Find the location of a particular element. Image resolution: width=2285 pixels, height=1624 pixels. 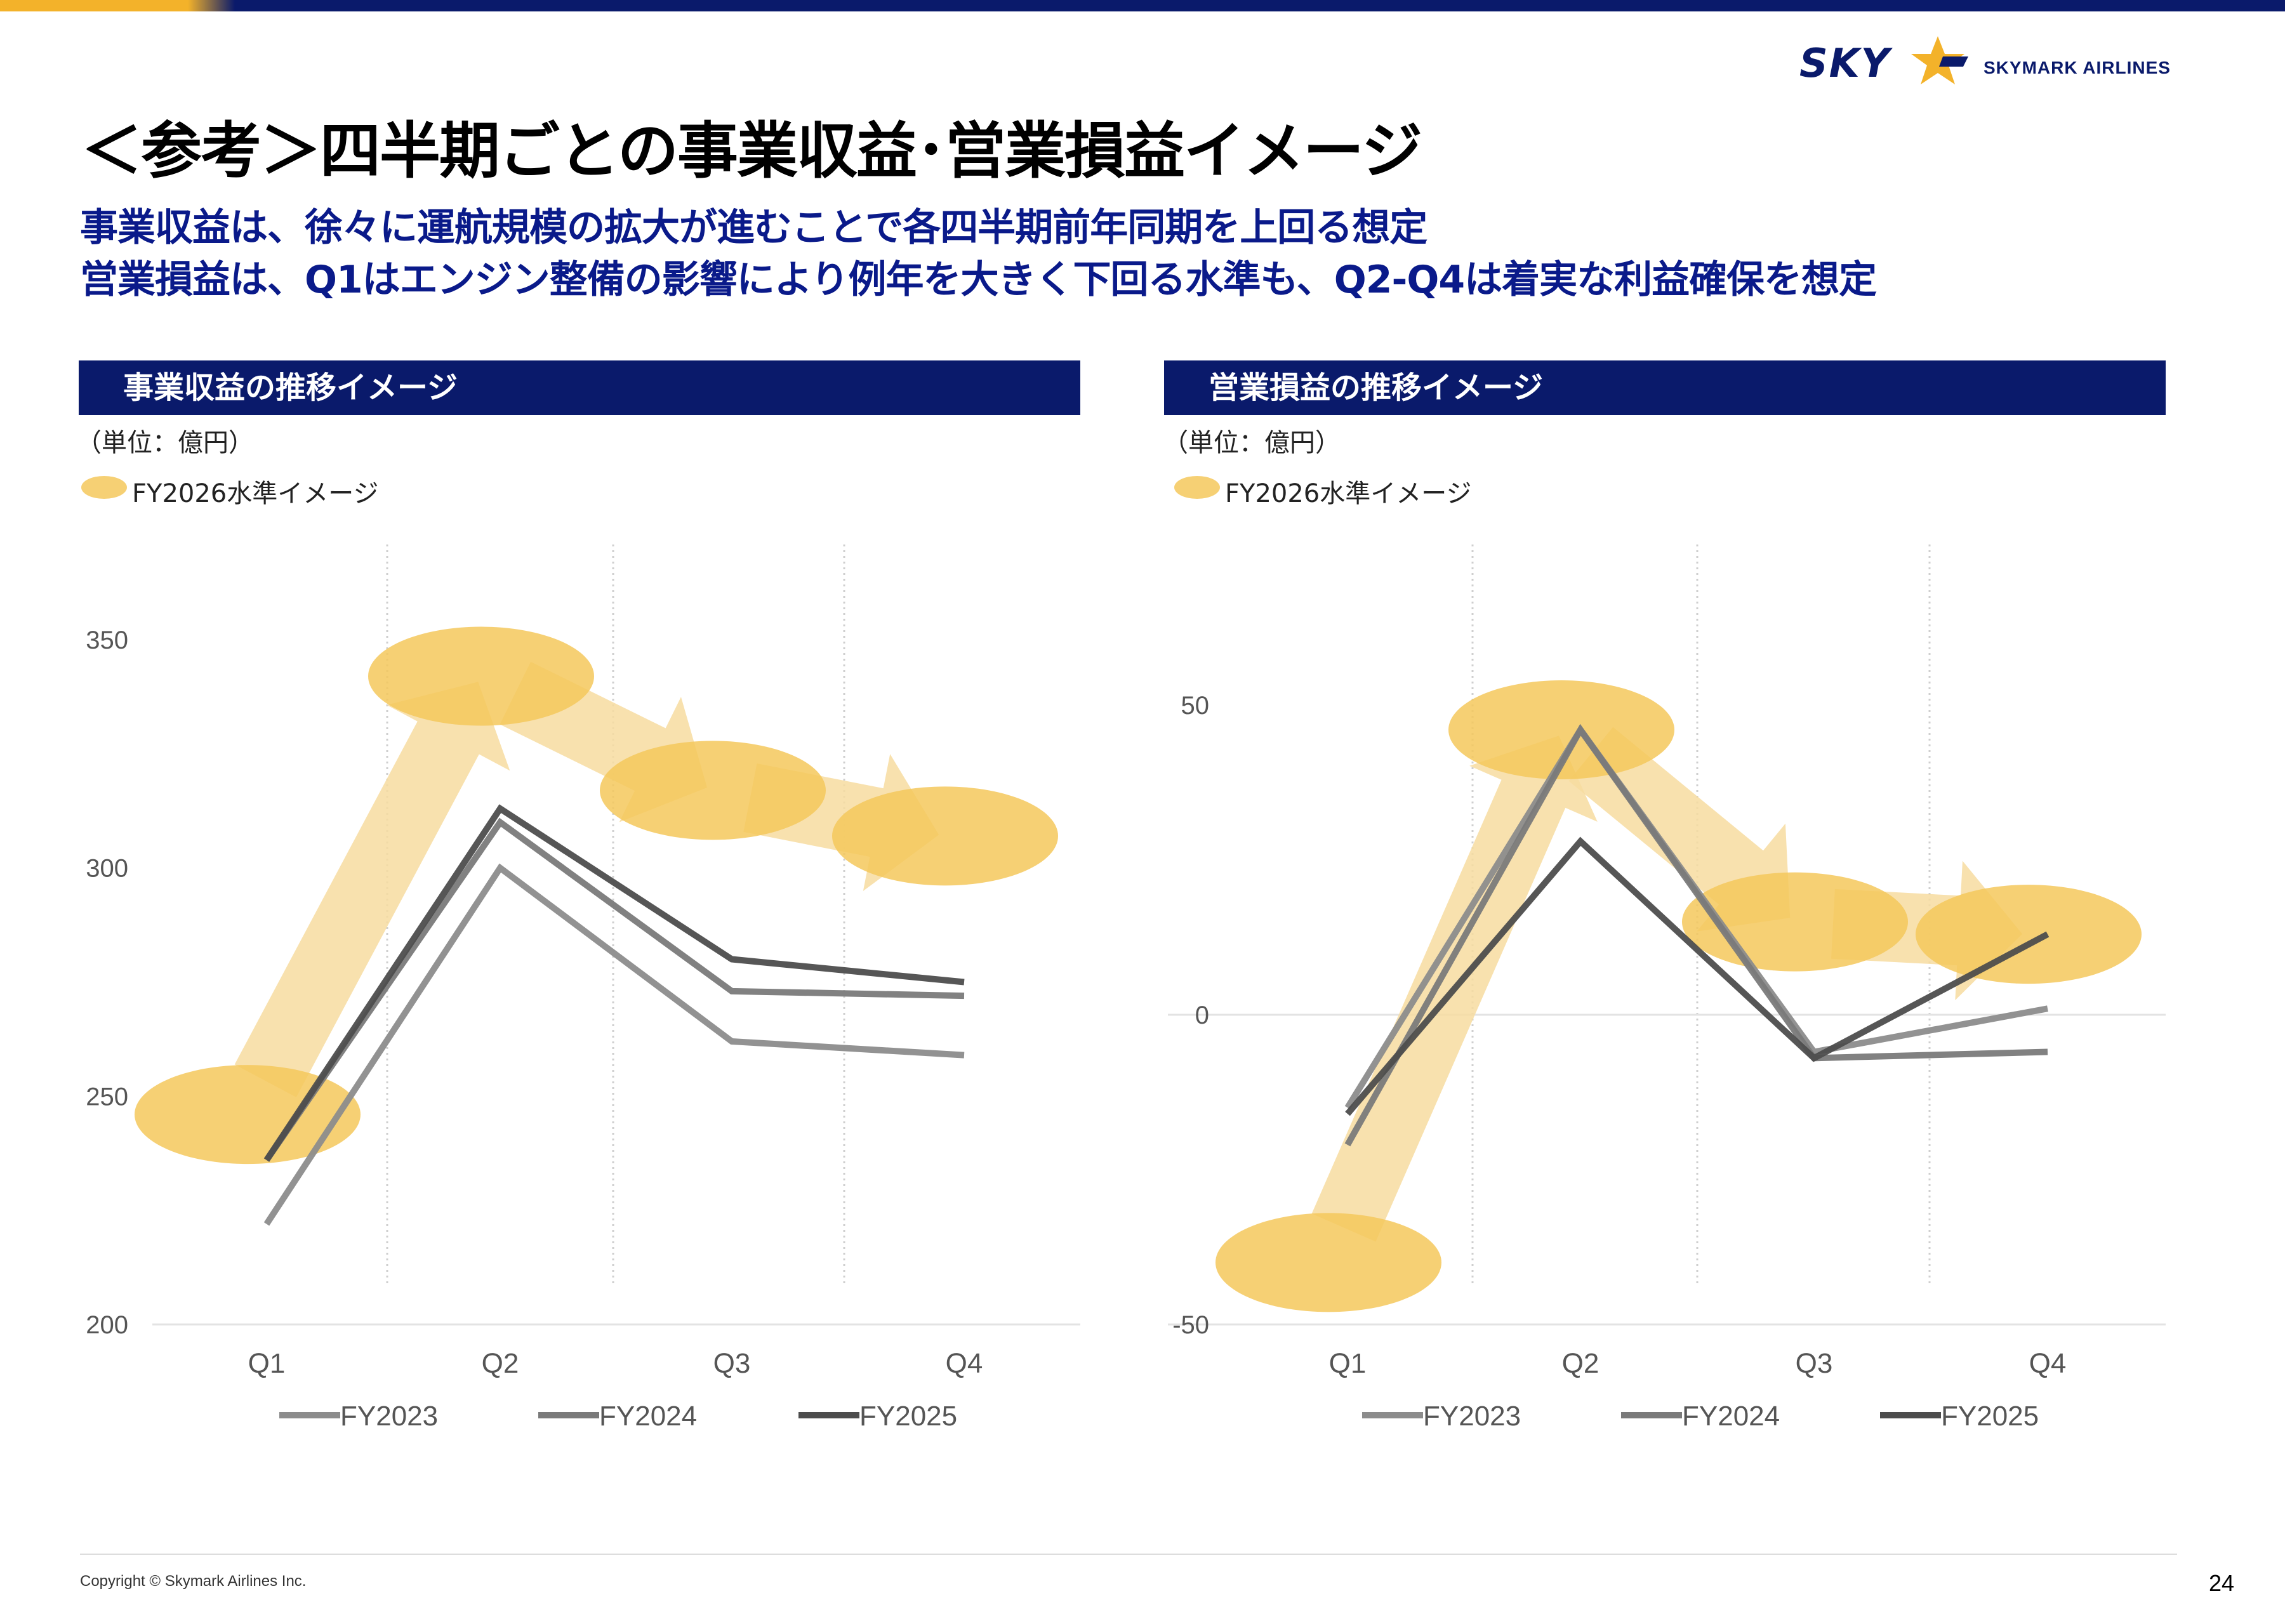

operating-income-fy2026-ellipse-q4 is located at coordinates (2029, 934).